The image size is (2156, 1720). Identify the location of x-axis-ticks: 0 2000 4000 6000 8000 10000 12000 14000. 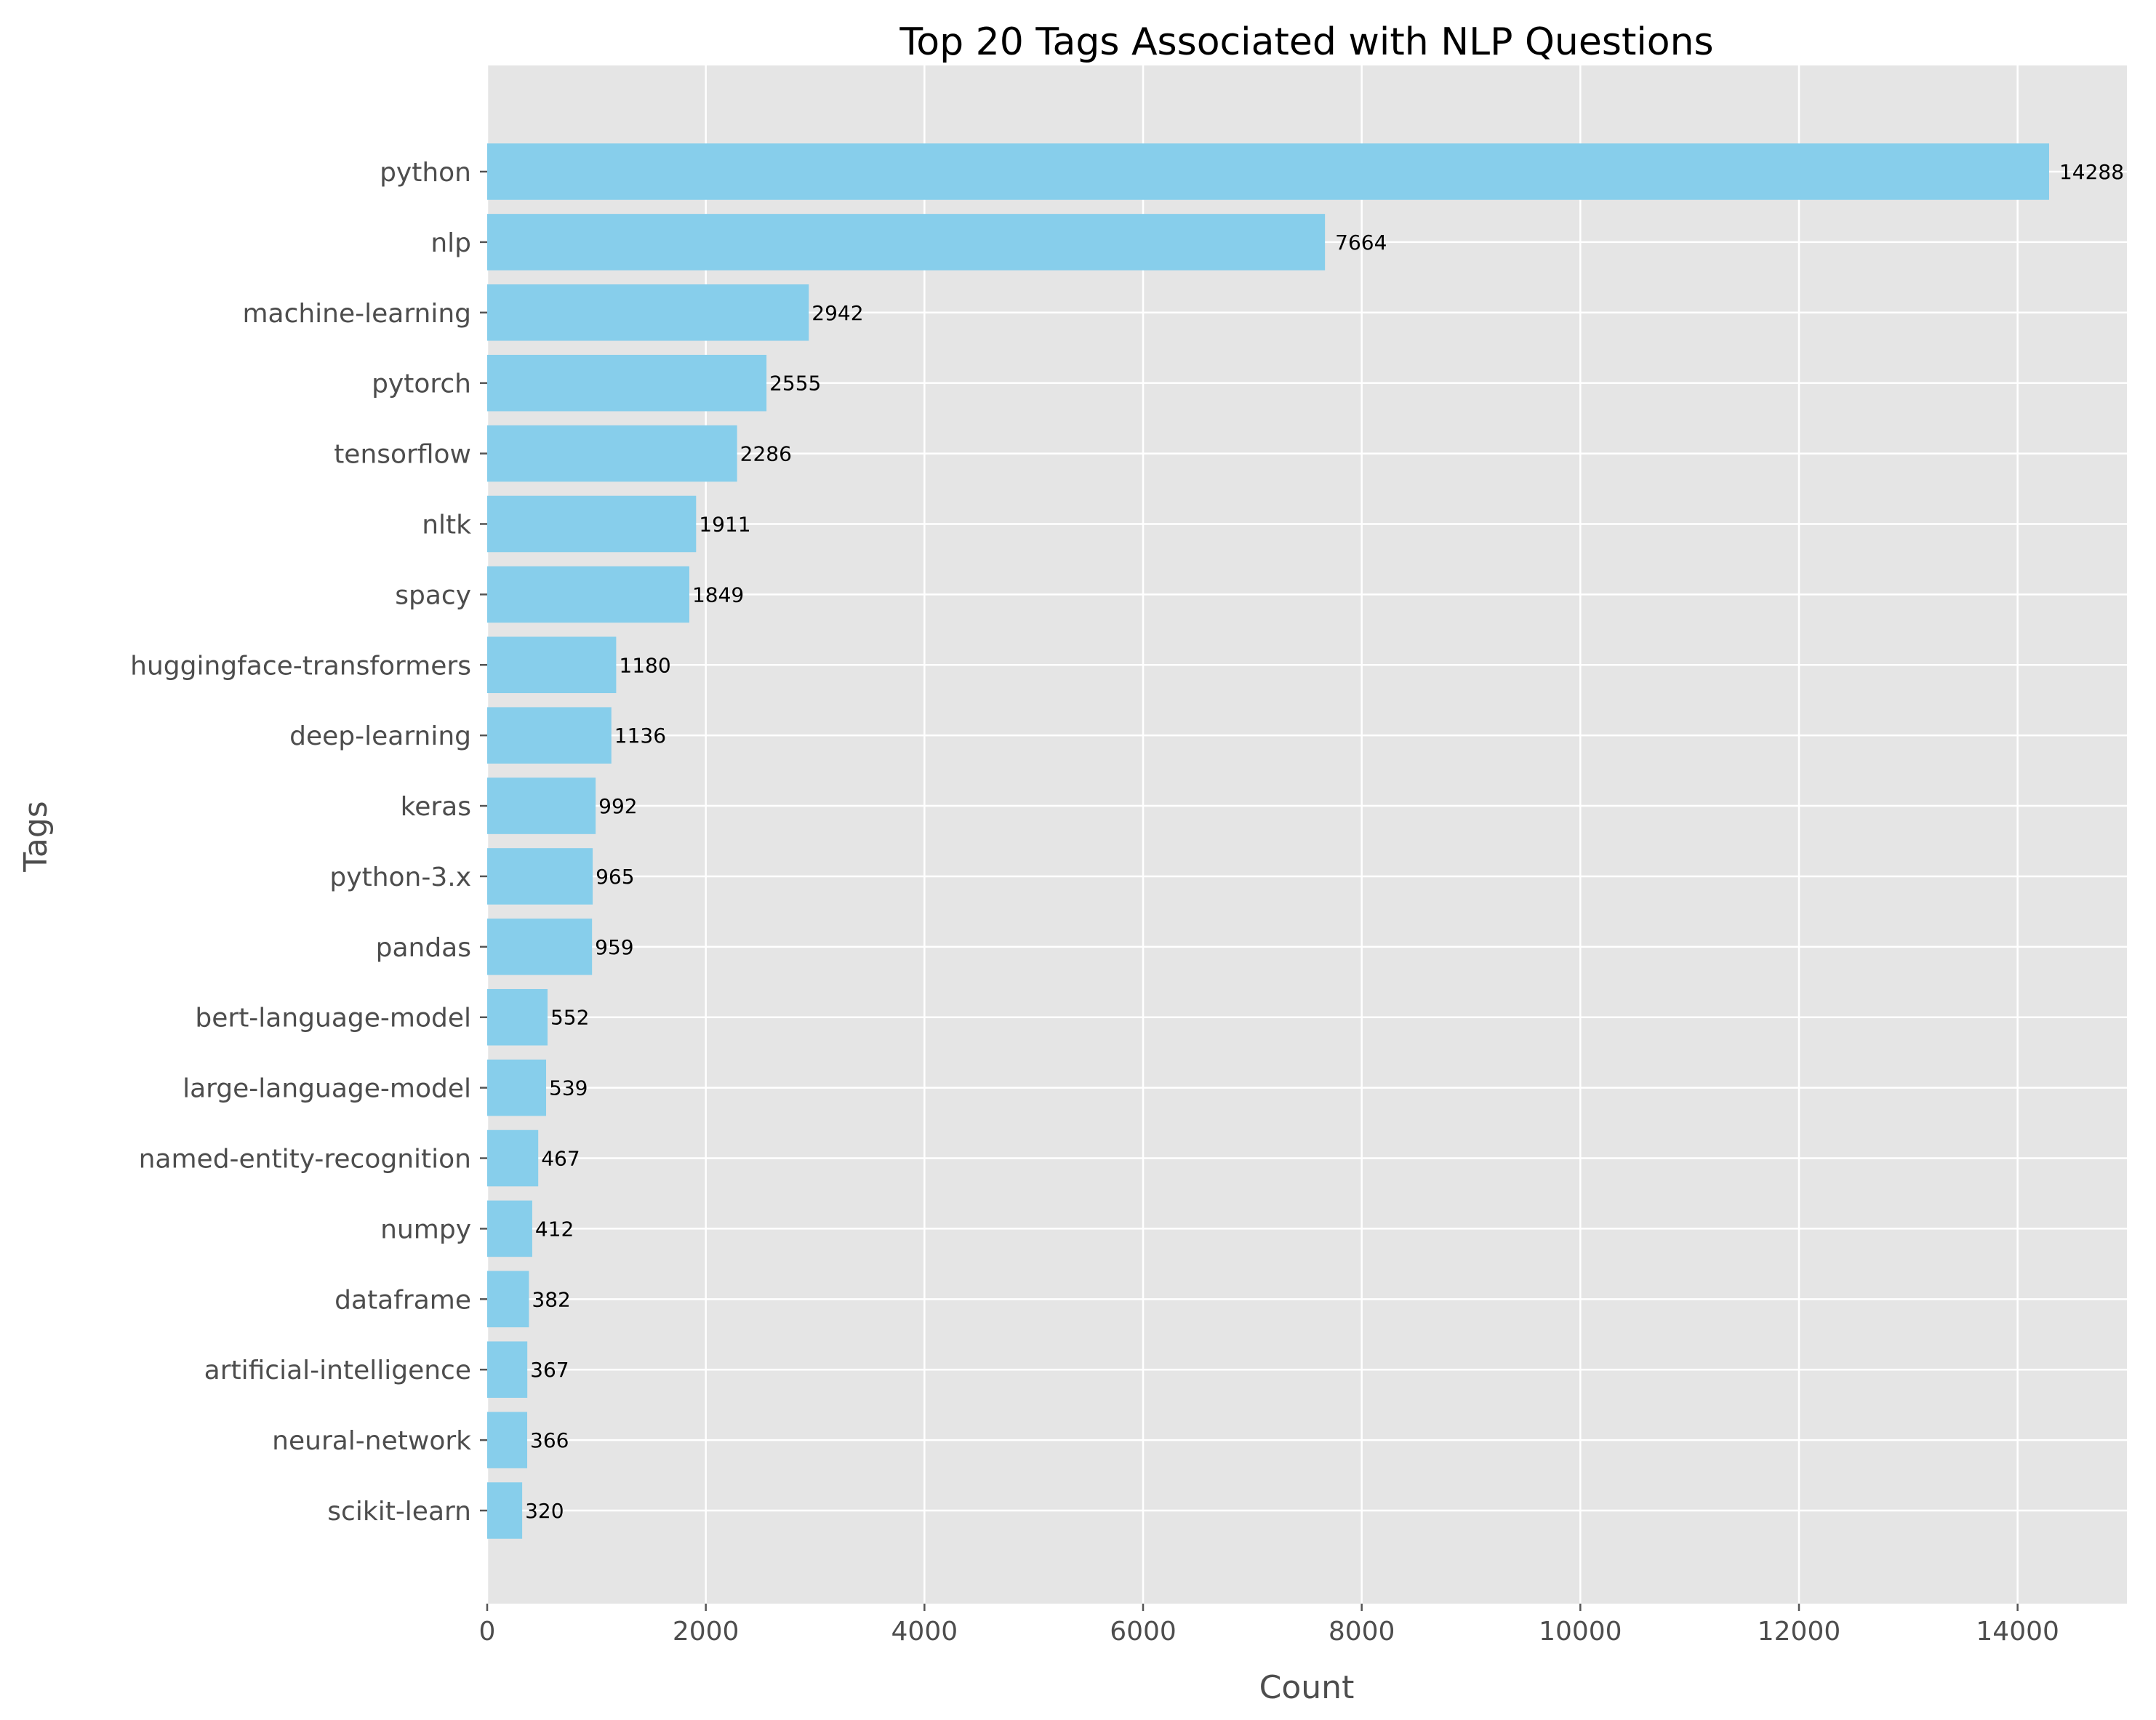
(1269, 1625).